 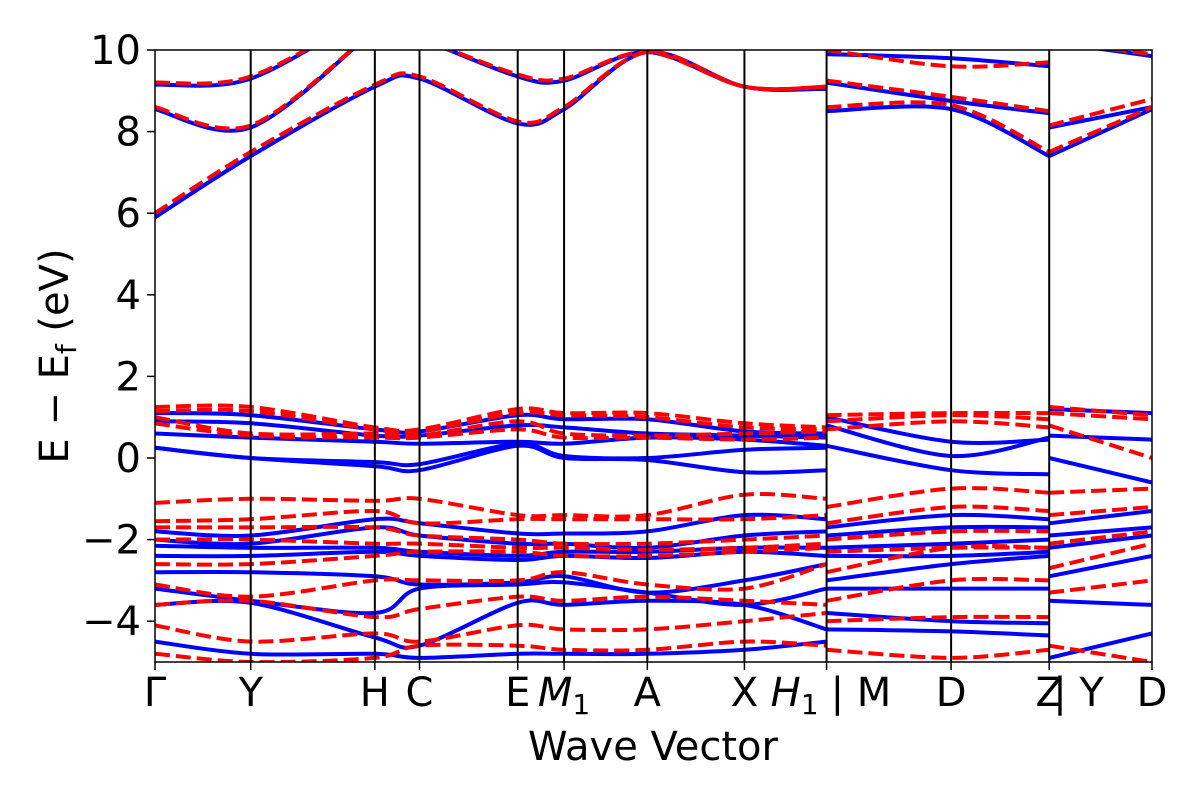 I want to click on y-tick-label: 2, so click(x=128, y=377).